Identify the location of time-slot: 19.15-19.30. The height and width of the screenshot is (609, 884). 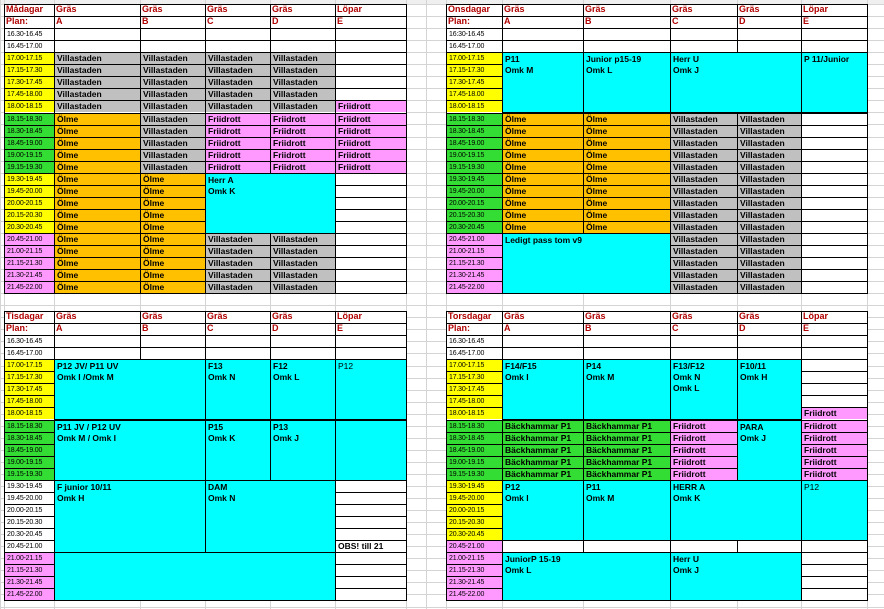
(474, 474).